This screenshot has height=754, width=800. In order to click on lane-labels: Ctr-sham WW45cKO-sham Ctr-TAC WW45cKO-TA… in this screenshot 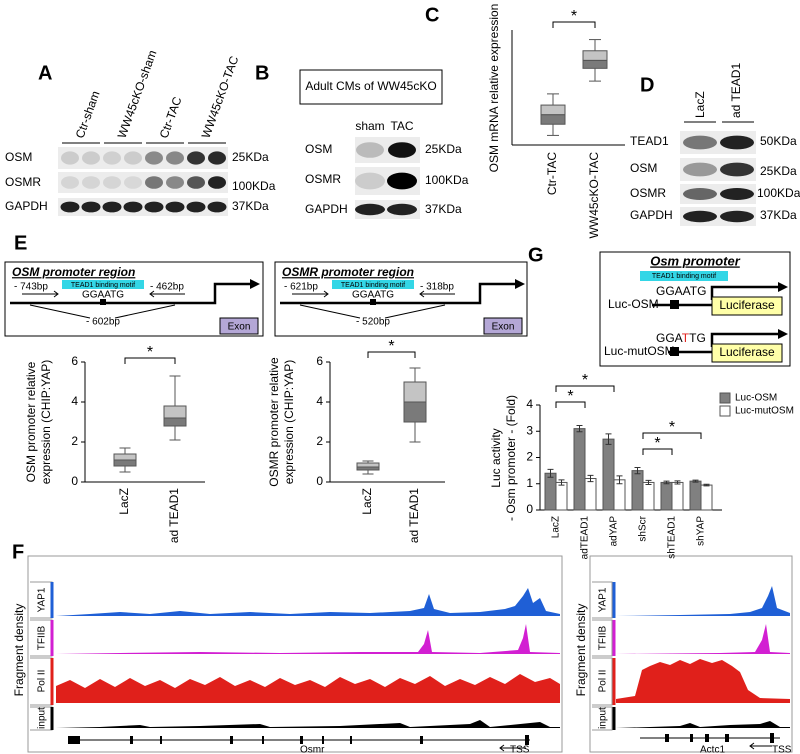, I will do `click(152, 96)`.